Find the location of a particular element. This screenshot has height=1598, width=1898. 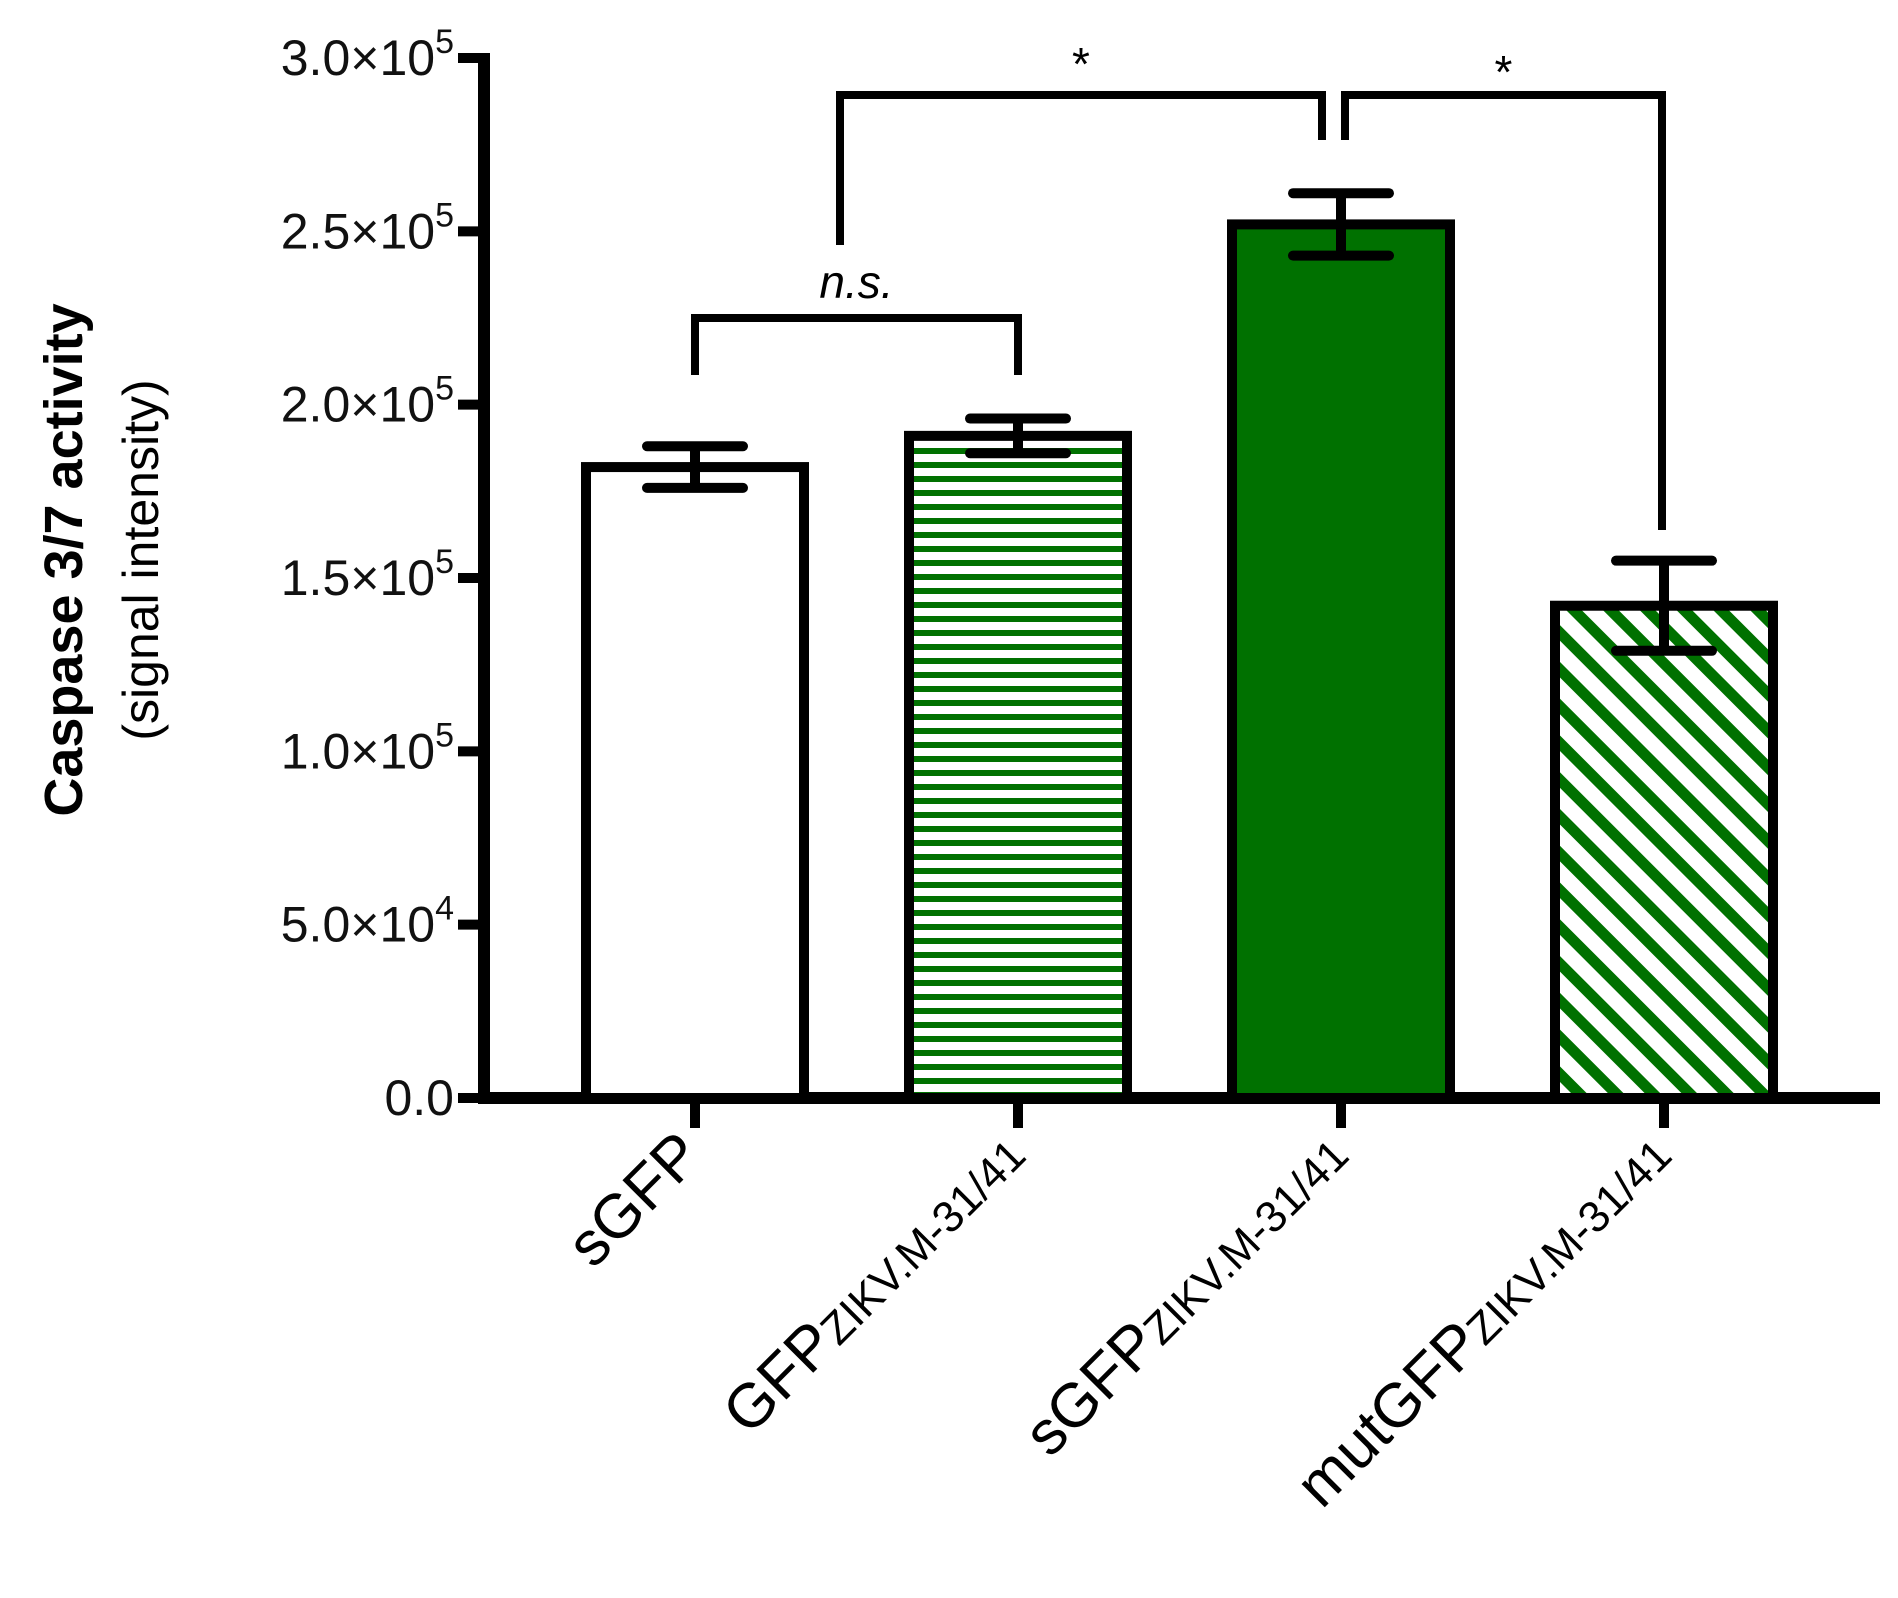

y-tick-label-mantissa: 2.0×10 is located at coordinates (358, 405).